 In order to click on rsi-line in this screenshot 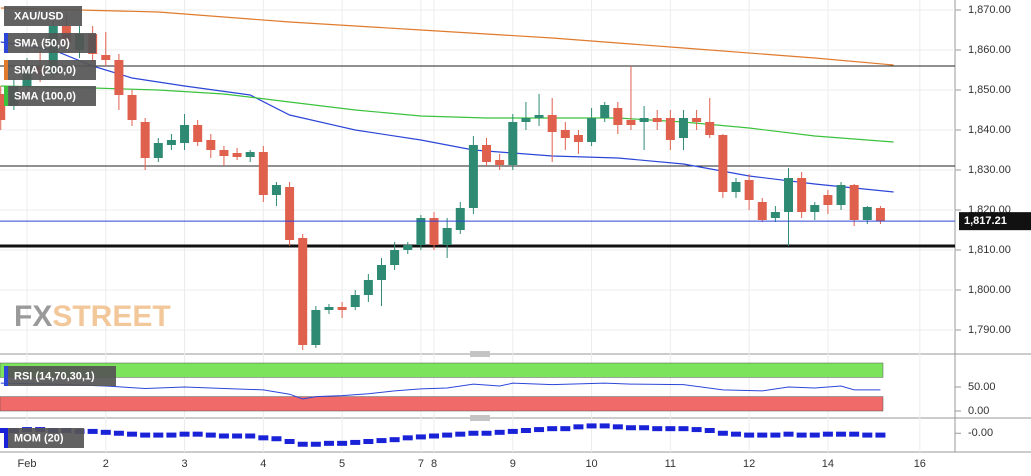, I will do `click(440, 391)`.